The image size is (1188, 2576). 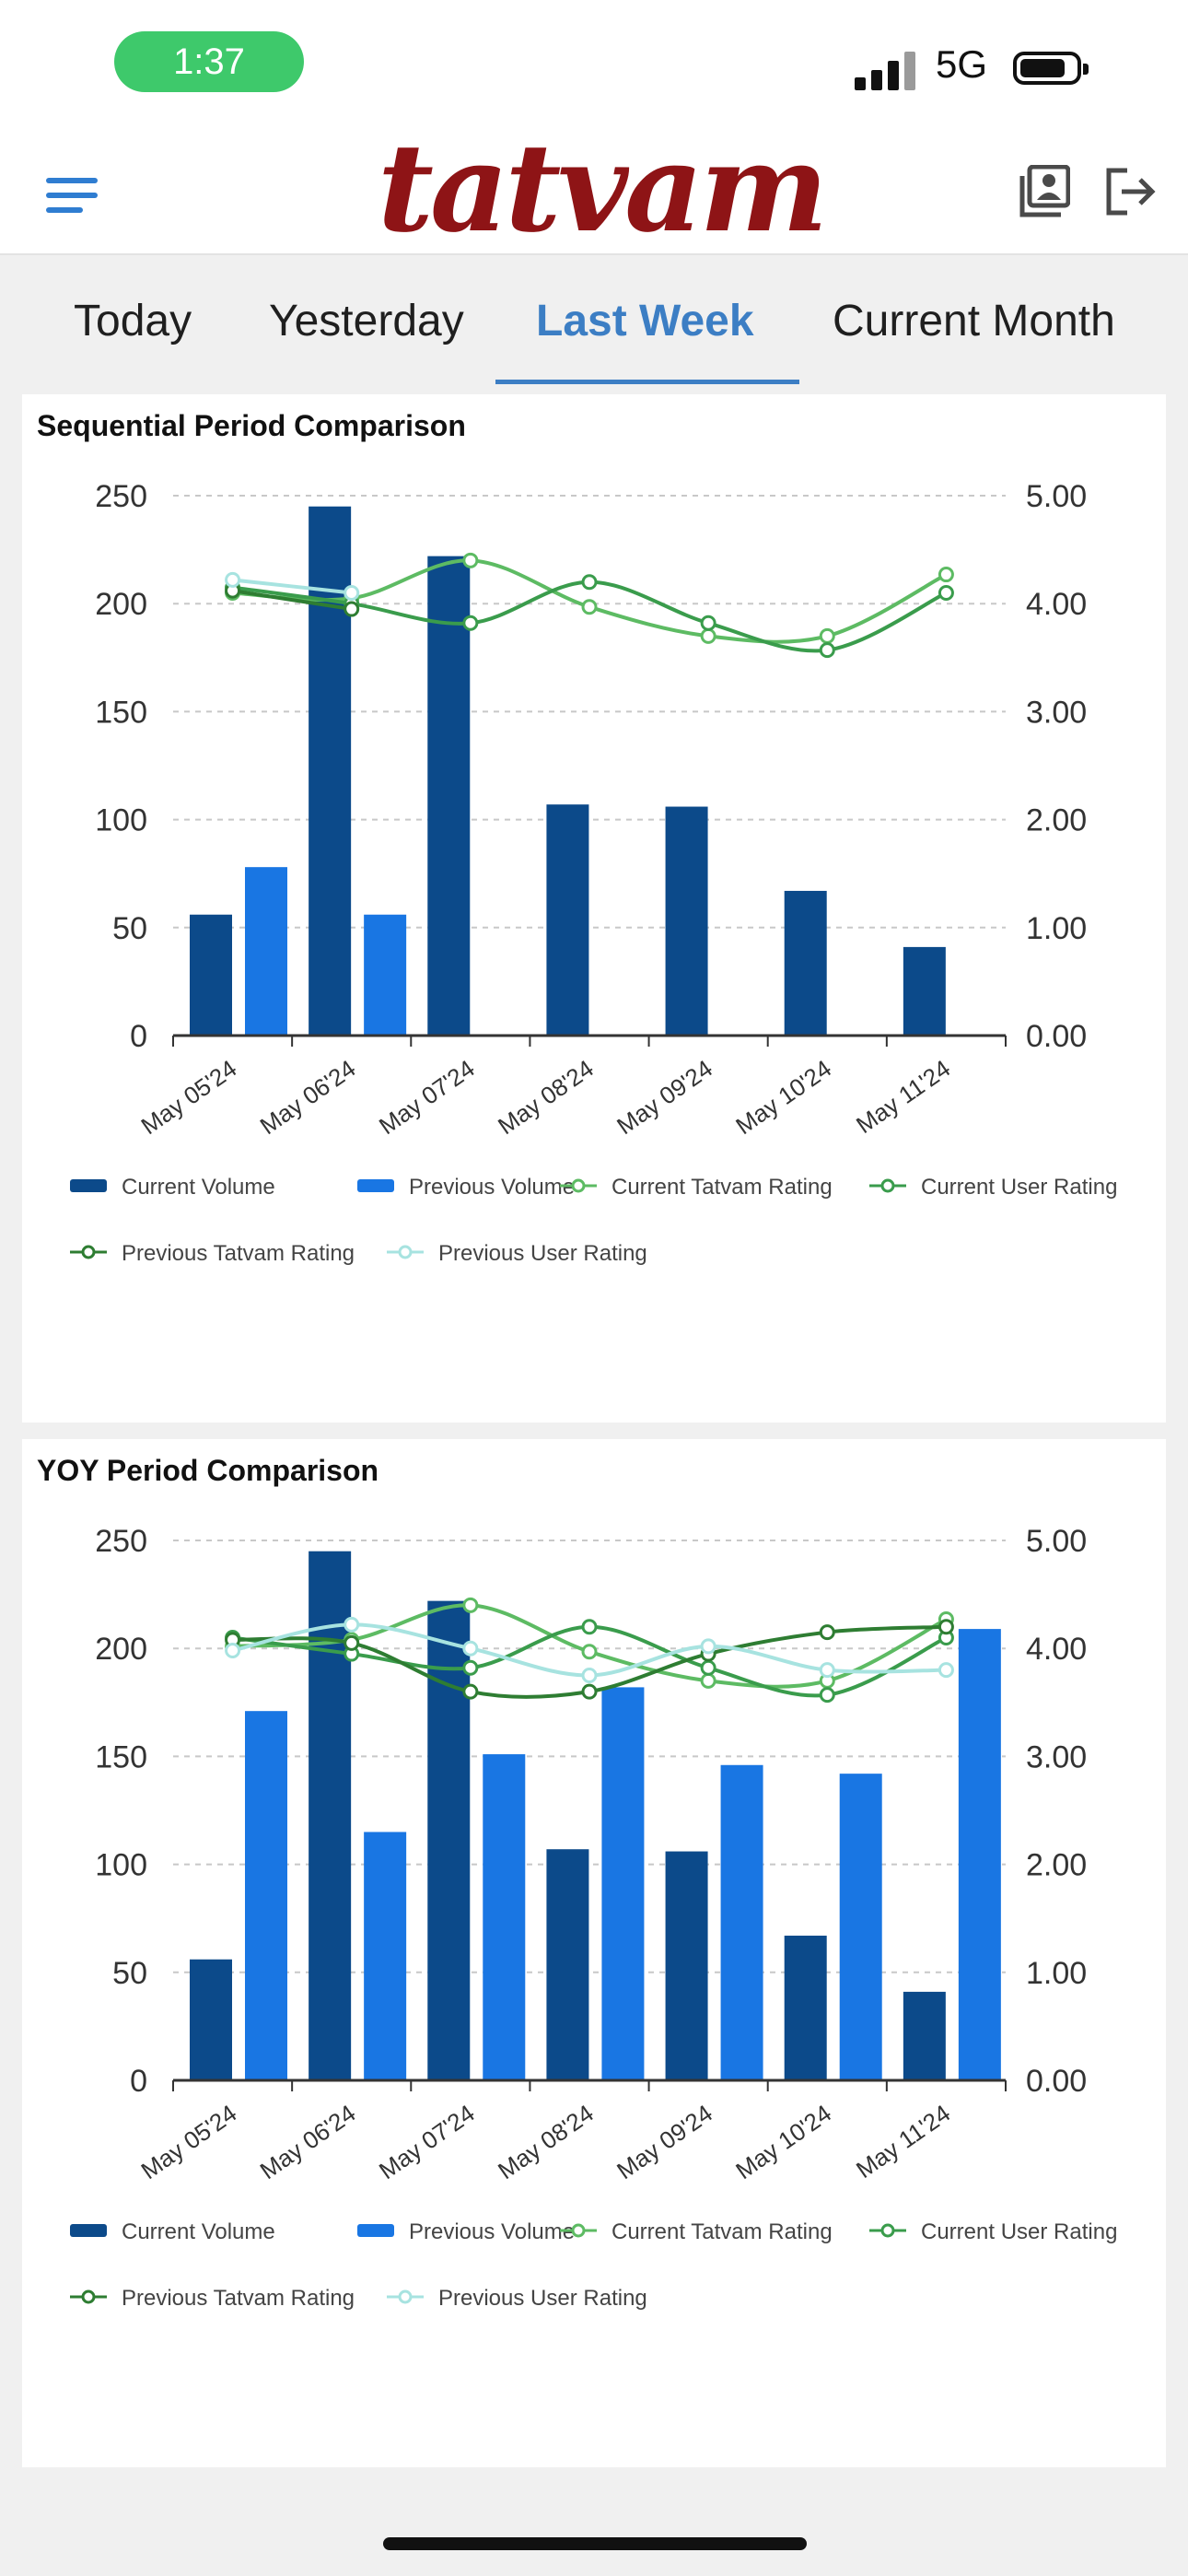 I want to click on chart-title: Sequential Period Comparison, so click(x=251, y=425).